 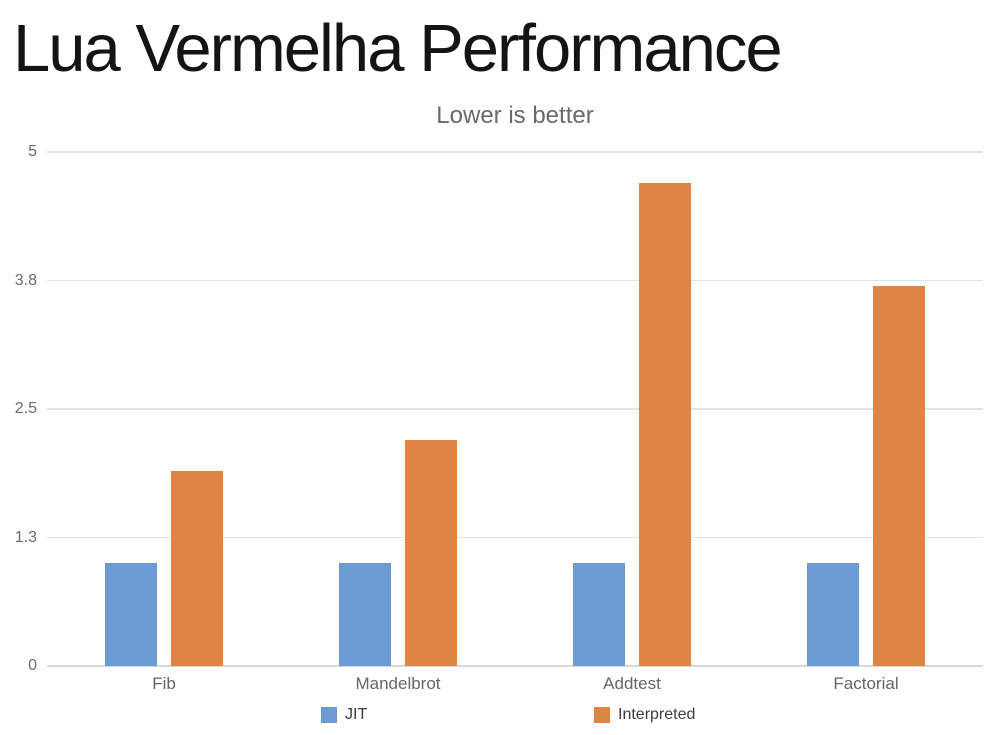 I want to click on bar-jit-addtest, so click(x=599, y=614).